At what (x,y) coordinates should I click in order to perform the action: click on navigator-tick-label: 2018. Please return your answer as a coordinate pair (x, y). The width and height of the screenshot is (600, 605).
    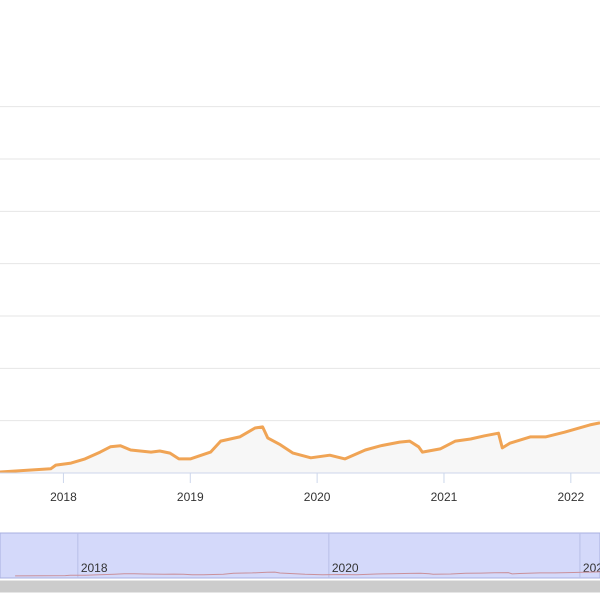
    Looking at the image, I should click on (94, 568).